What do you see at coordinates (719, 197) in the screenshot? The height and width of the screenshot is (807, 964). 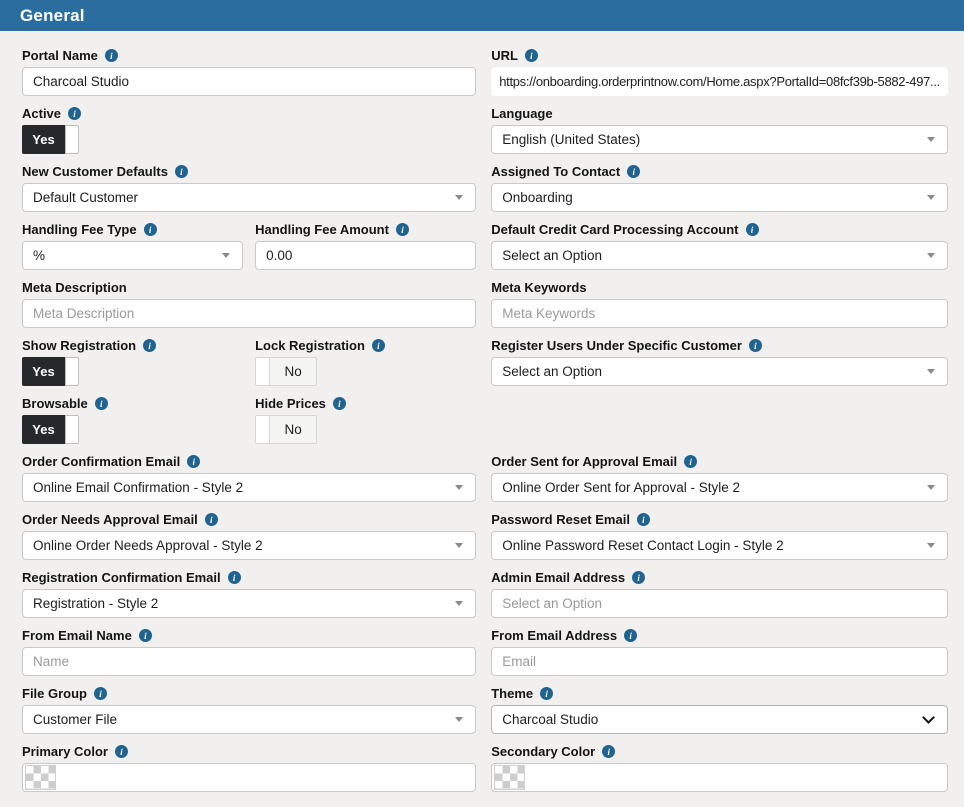 I see `assigned-to-contact-dropdown: Onboarding` at bounding box center [719, 197].